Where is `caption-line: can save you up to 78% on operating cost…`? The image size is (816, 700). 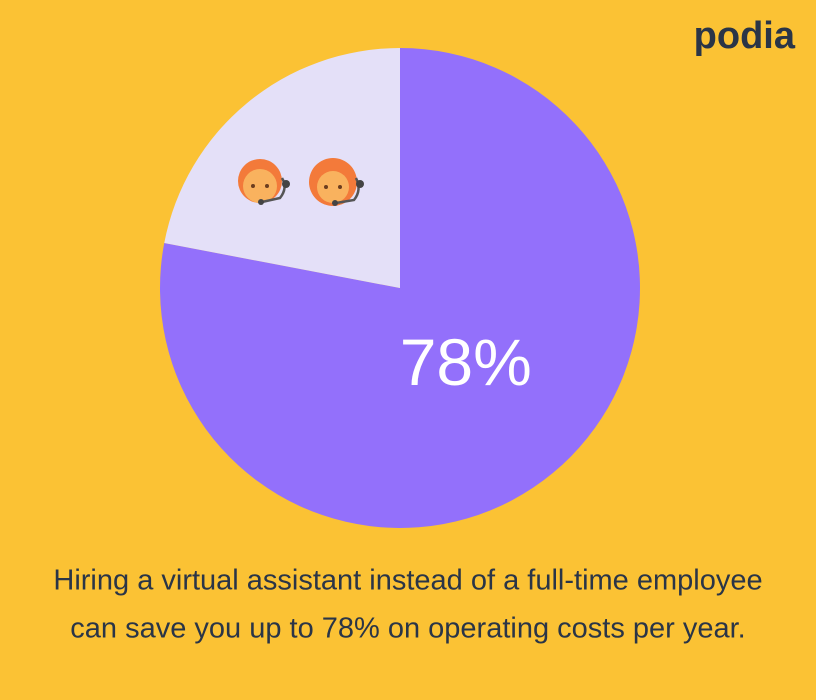
caption-line: can save you up to 78% on operating cost… is located at coordinates (407, 629).